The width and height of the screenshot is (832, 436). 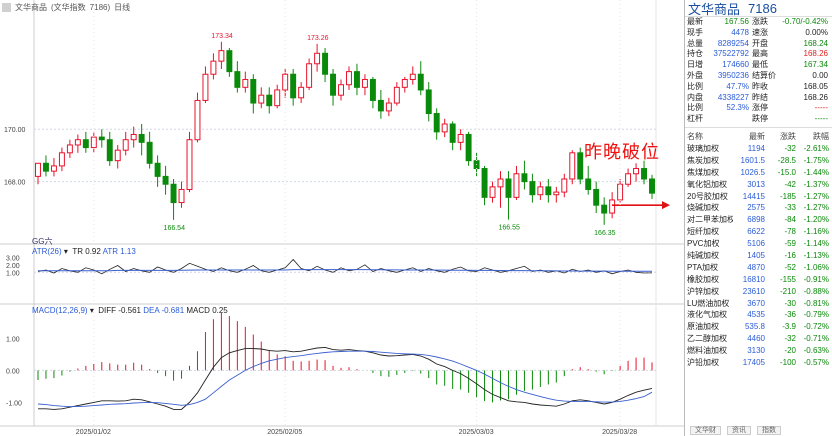 I want to click on col-last: 最新, so click(x=757, y=136).